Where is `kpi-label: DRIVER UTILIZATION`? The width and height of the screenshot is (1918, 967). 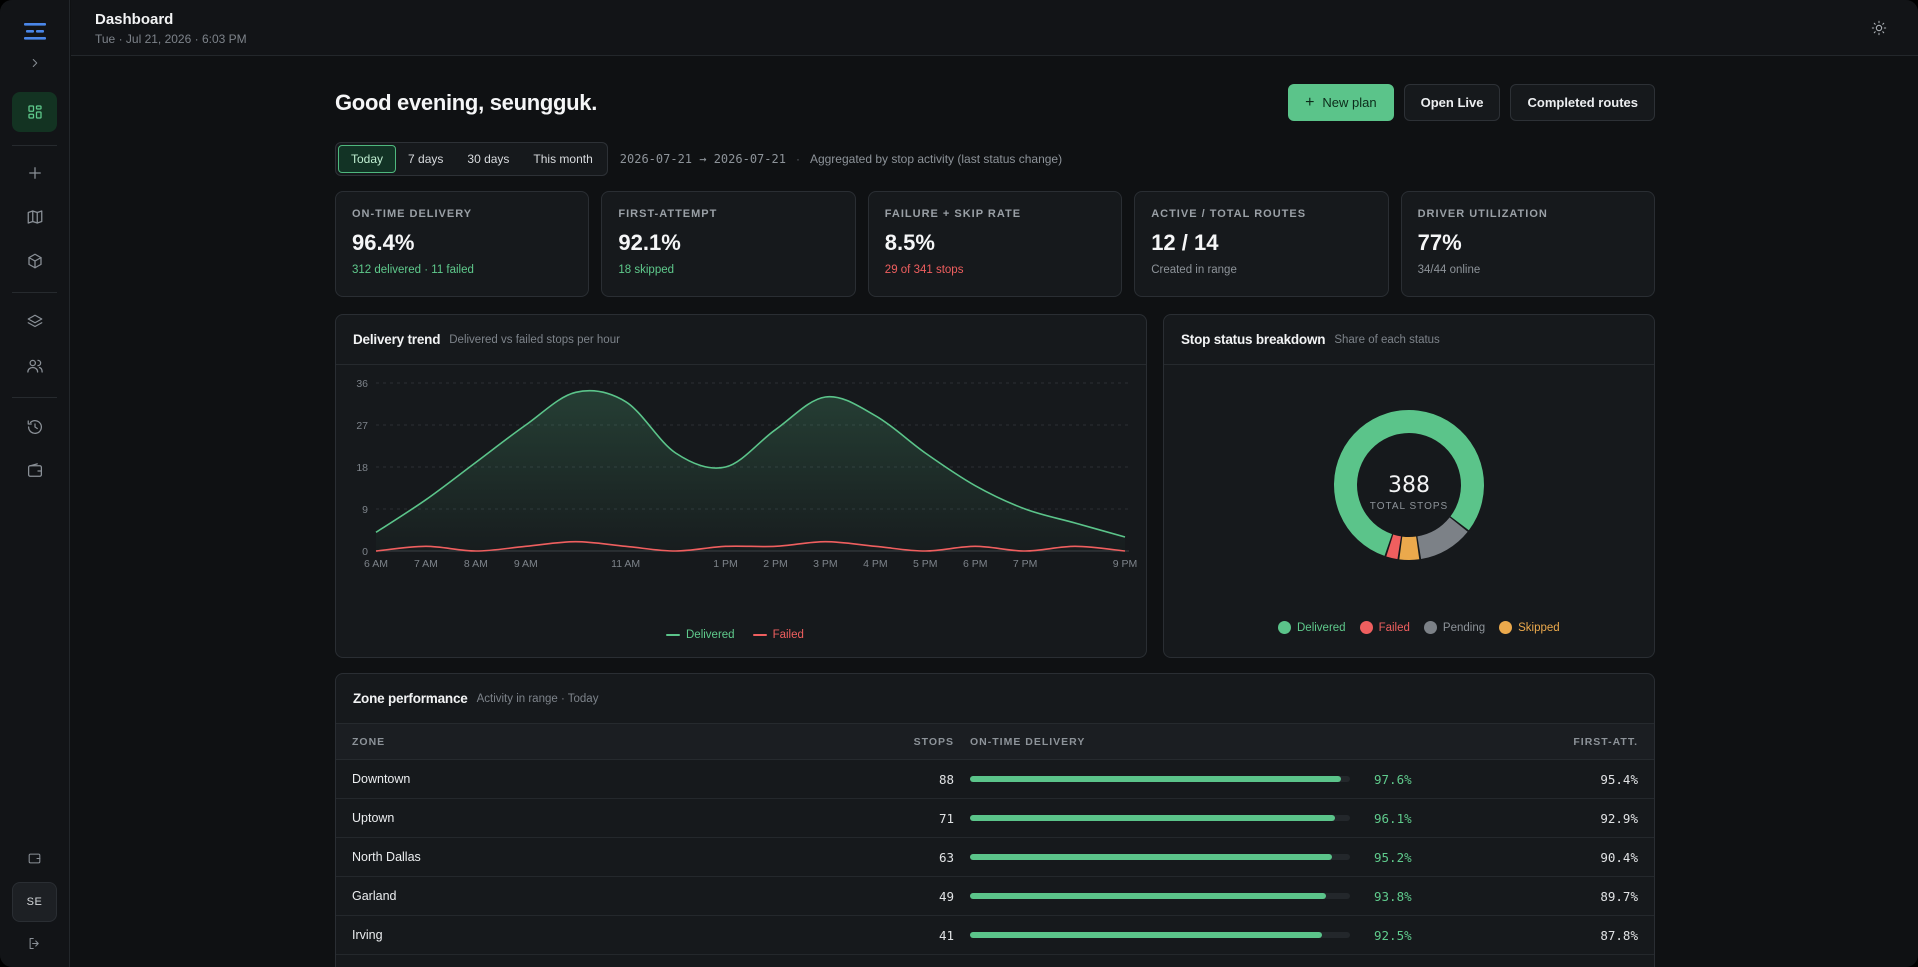 kpi-label: DRIVER UTILIZATION is located at coordinates (1482, 214).